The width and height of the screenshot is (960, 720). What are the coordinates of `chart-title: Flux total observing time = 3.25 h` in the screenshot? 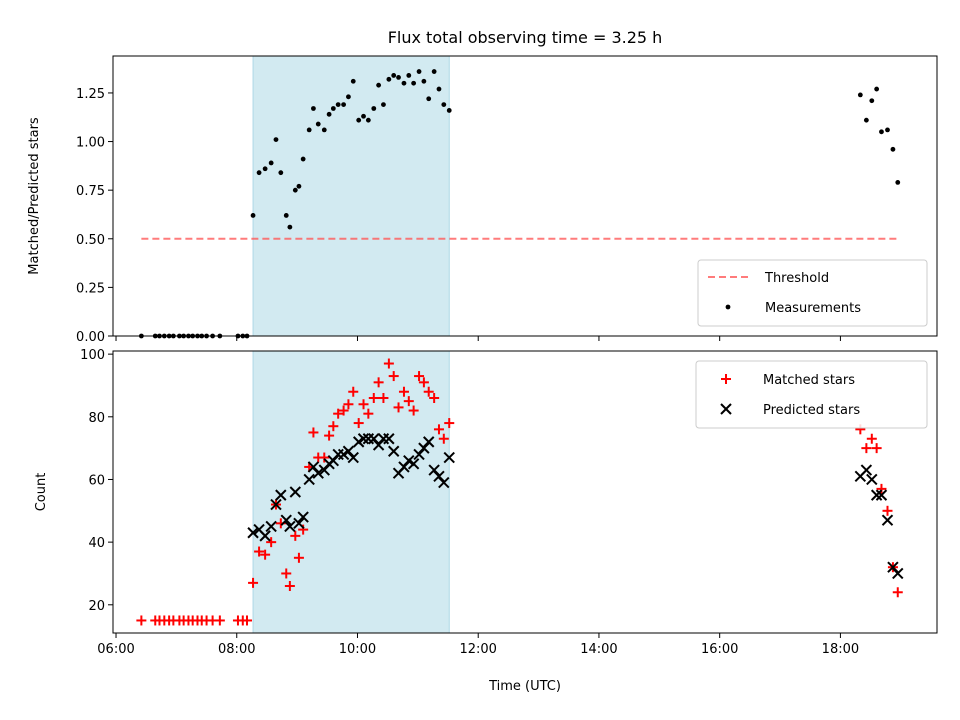 It's located at (525, 37).